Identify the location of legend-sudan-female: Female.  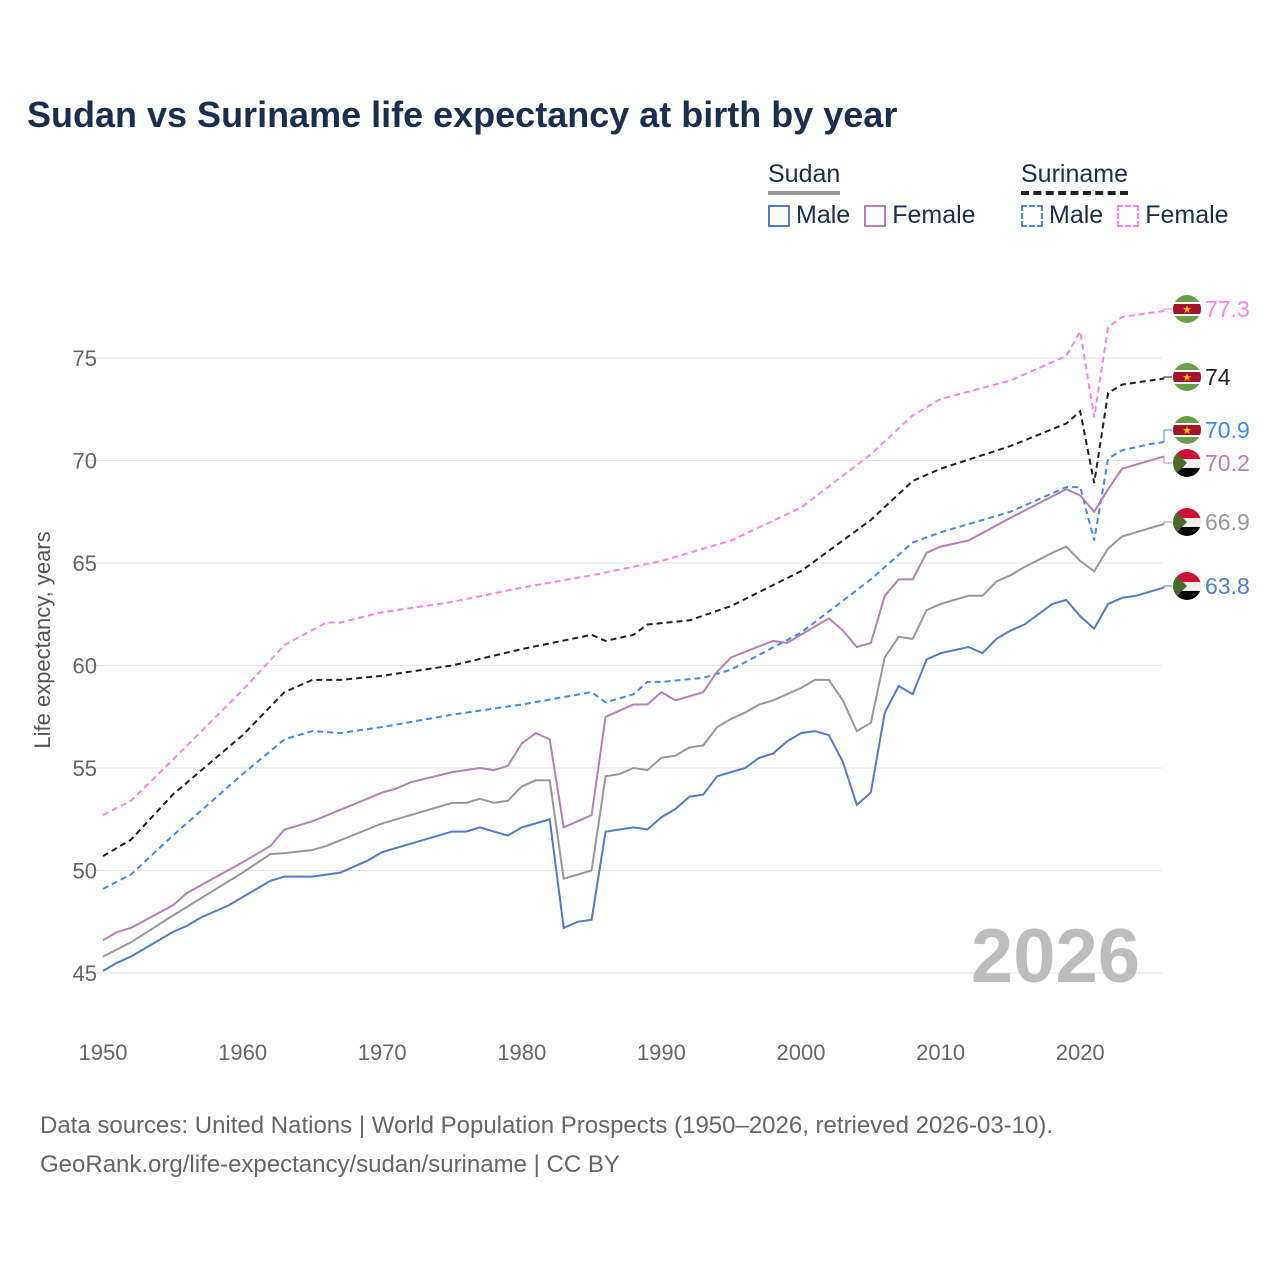
(920, 215).